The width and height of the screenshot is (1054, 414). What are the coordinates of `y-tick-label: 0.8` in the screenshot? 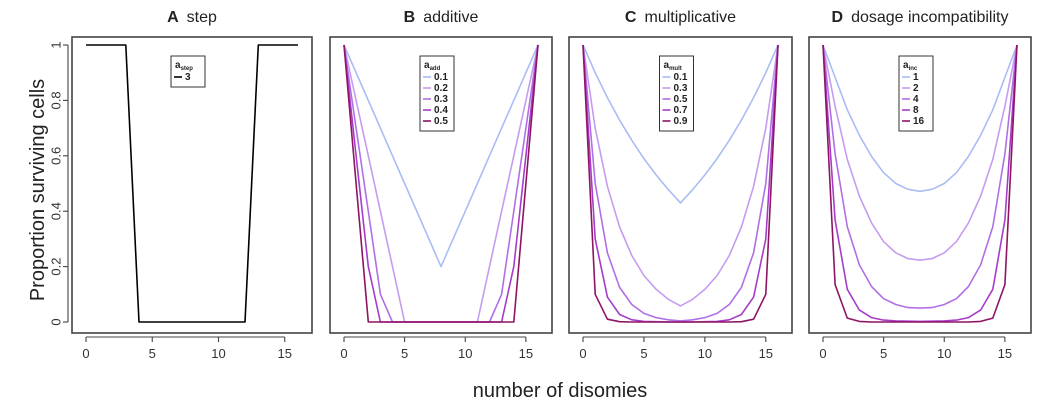 It's located at (56, 100).